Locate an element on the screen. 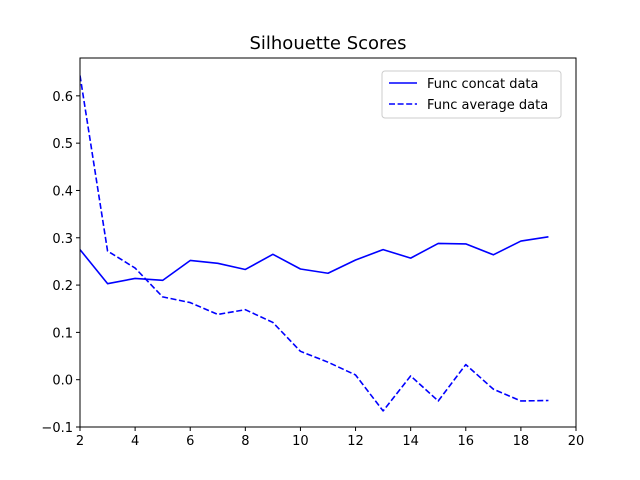  y-tick-label: 0.6 is located at coordinates (62, 97).